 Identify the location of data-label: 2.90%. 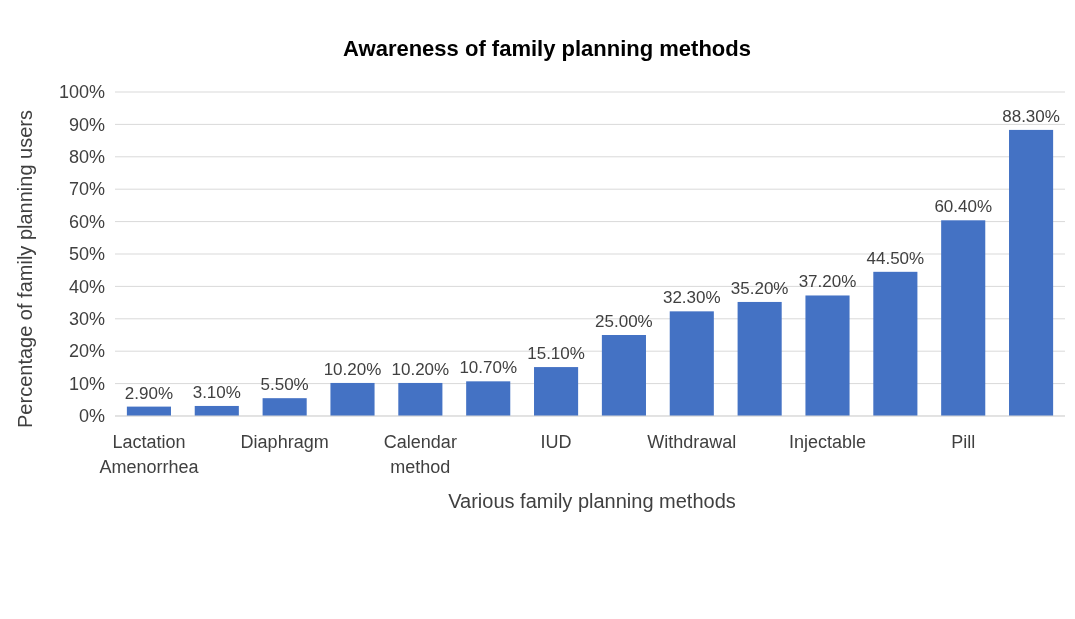
(149, 393).